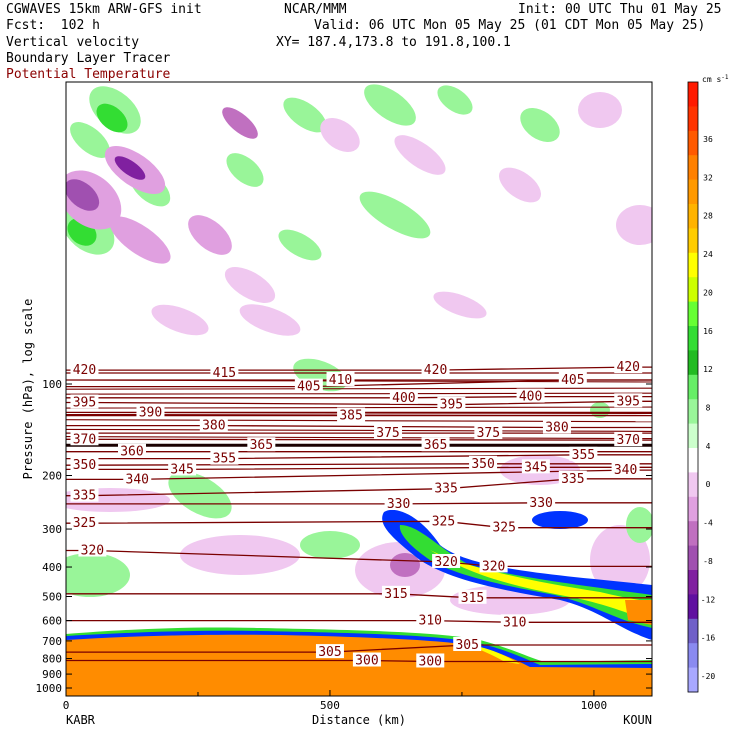 The width and height of the screenshot is (740, 740). Describe the element at coordinates (73, 42) in the screenshot. I see `field-label-vertical-velocity: Vertical velocity` at that location.